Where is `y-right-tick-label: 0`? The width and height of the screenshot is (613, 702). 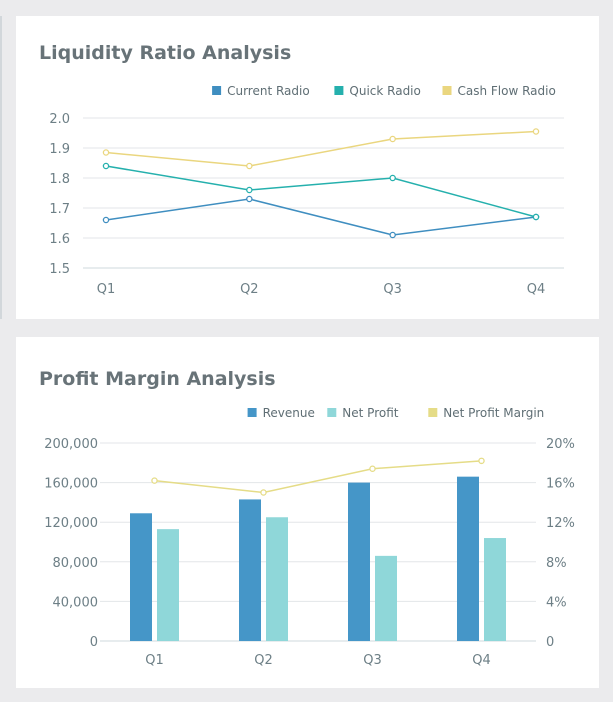 y-right-tick-label: 0 is located at coordinates (550, 642).